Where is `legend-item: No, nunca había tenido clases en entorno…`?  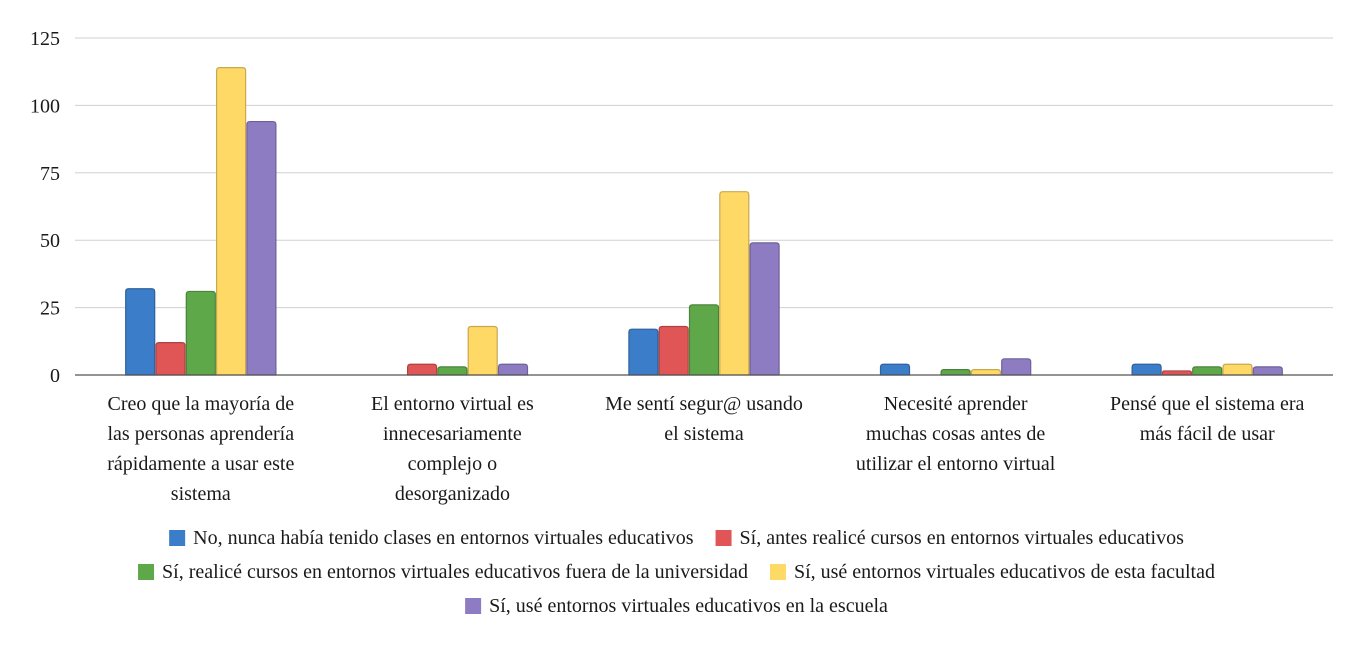
legend-item: No, nunca había tenido clases en entorno… is located at coordinates (431, 538).